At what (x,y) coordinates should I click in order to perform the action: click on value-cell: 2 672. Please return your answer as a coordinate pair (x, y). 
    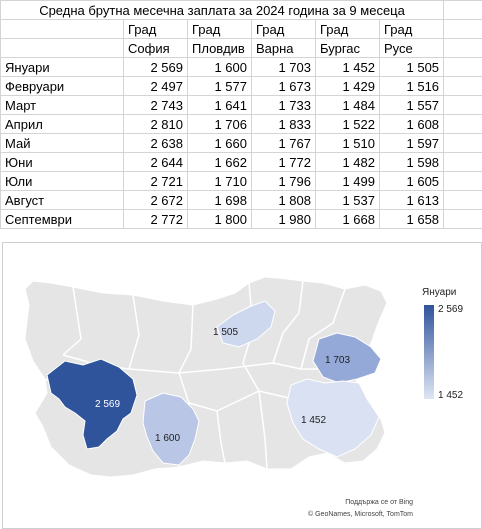
    Looking at the image, I should click on (155, 200).